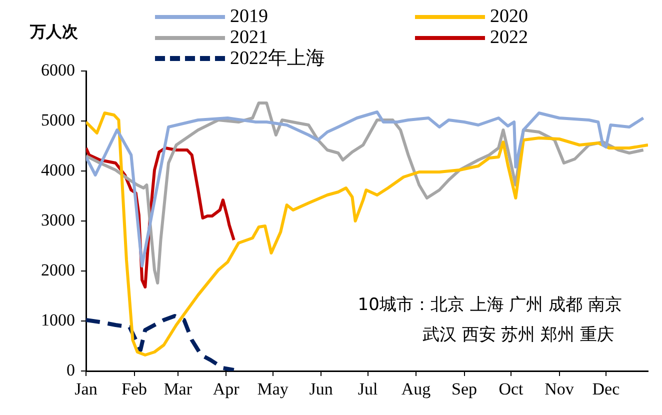  What do you see at coordinates (509, 16) in the screenshot?
I see `legend-label: 2020` at bounding box center [509, 16].